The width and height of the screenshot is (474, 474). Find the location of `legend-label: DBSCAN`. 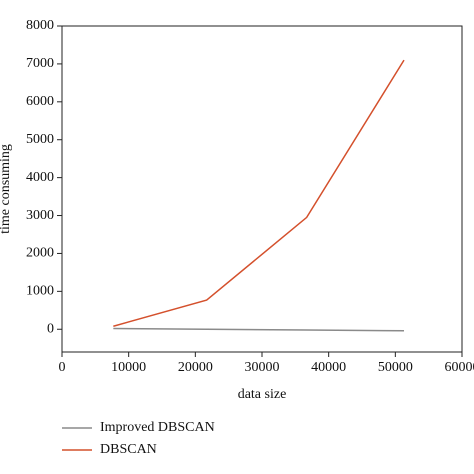

legend-label: DBSCAN is located at coordinates (128, 449).